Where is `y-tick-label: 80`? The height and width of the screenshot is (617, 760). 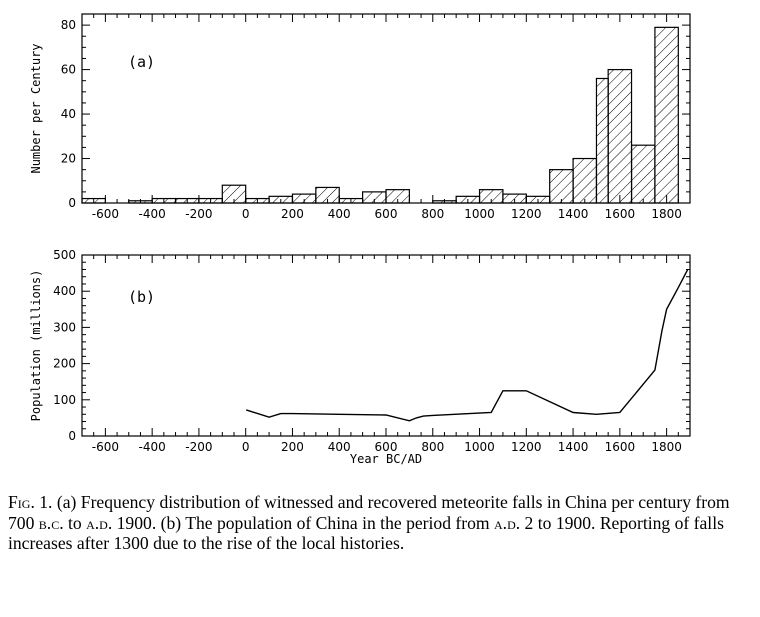 y-tick-label: 80 is located at coordinates (68, 25).